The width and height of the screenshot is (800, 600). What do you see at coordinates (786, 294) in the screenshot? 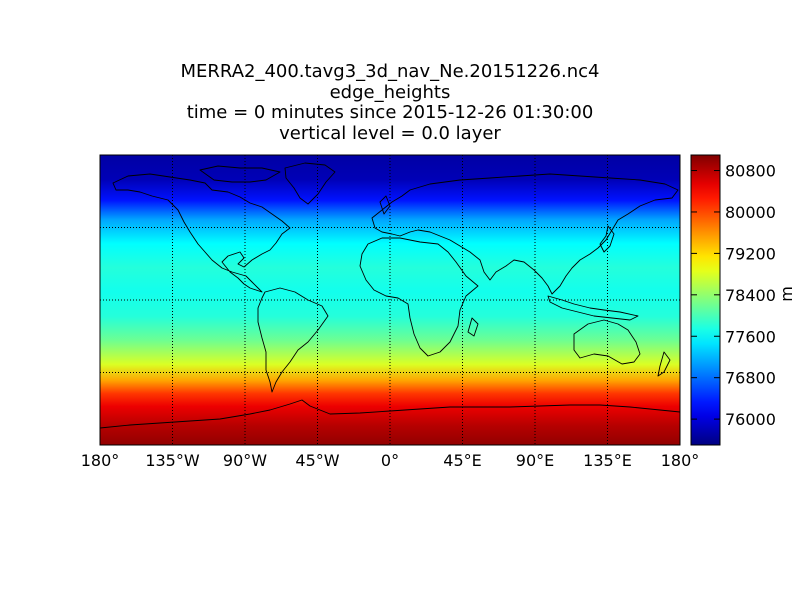
I see `colorbar-unit-label: m` at bounding box center [786, 294].